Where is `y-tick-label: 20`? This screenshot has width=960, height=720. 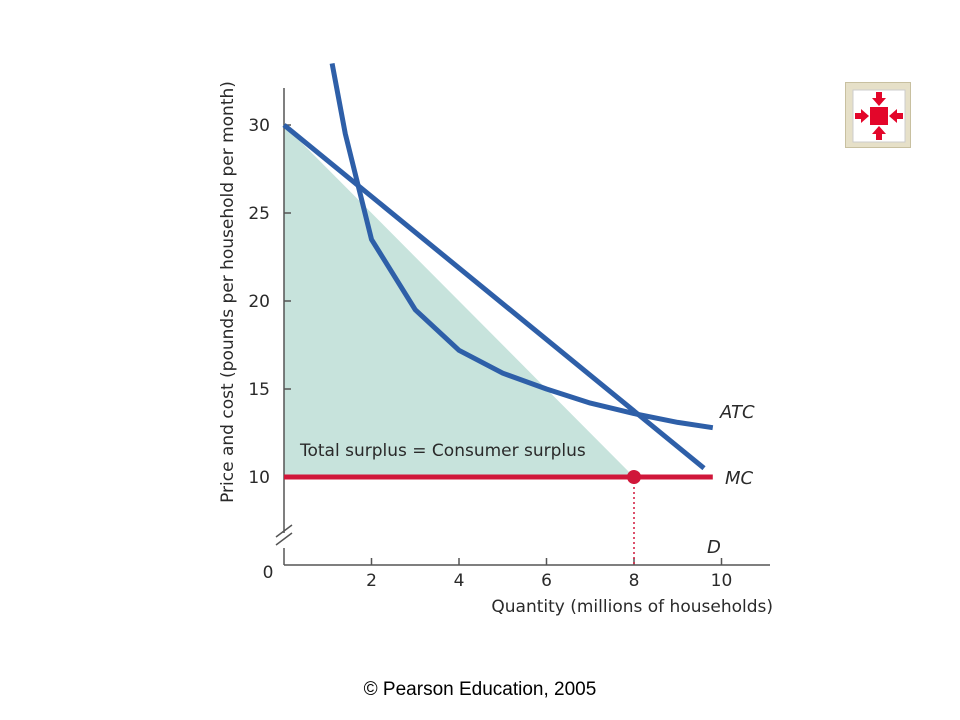
y-tick-label: 20 is located at coordinates (259, 302).